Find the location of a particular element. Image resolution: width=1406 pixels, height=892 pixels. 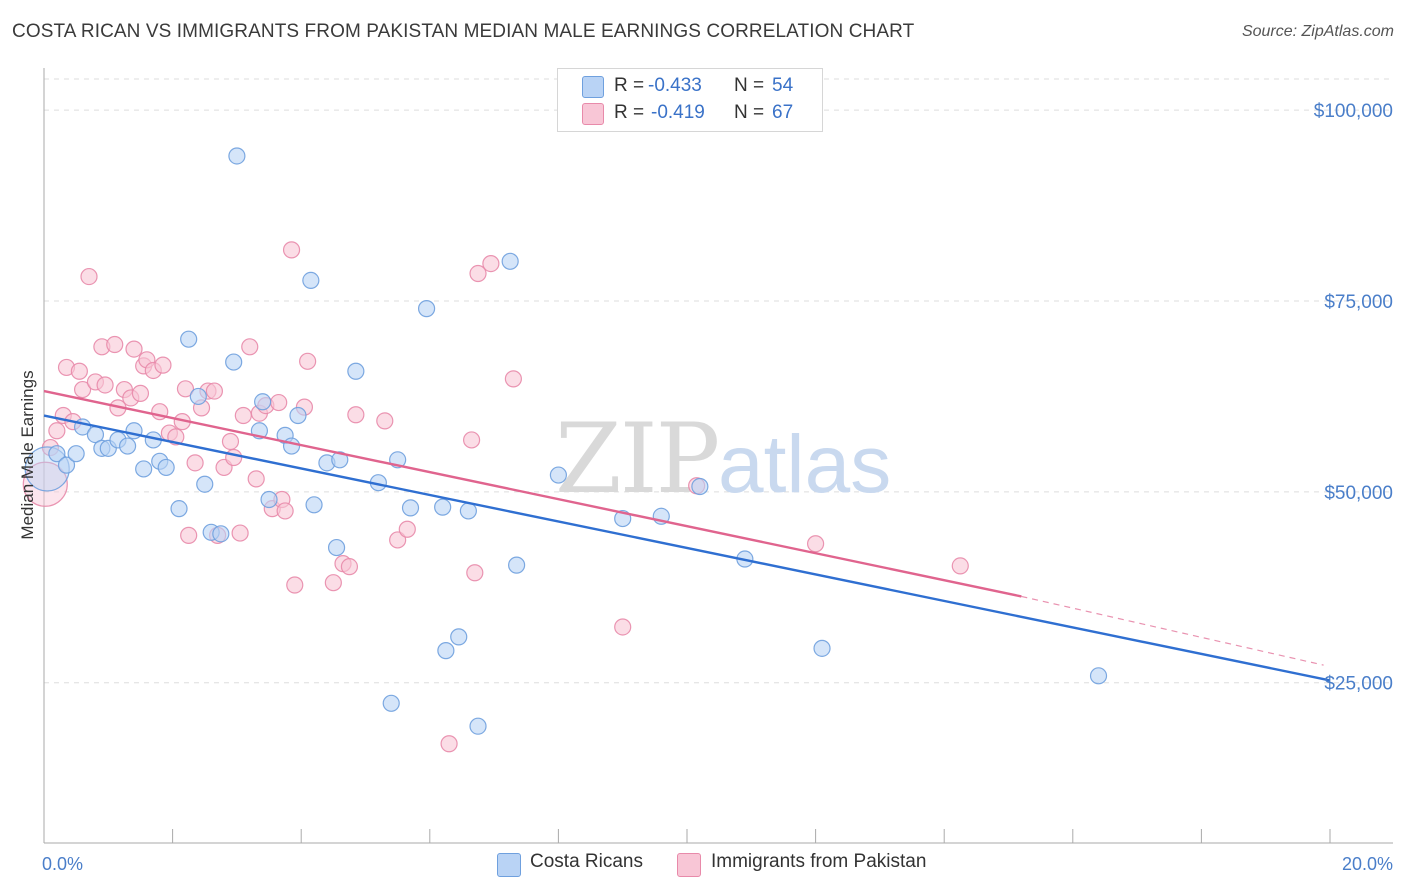

bottom-legend-costa-ricans: Costa Ricans is located at coordinates (586, 861).